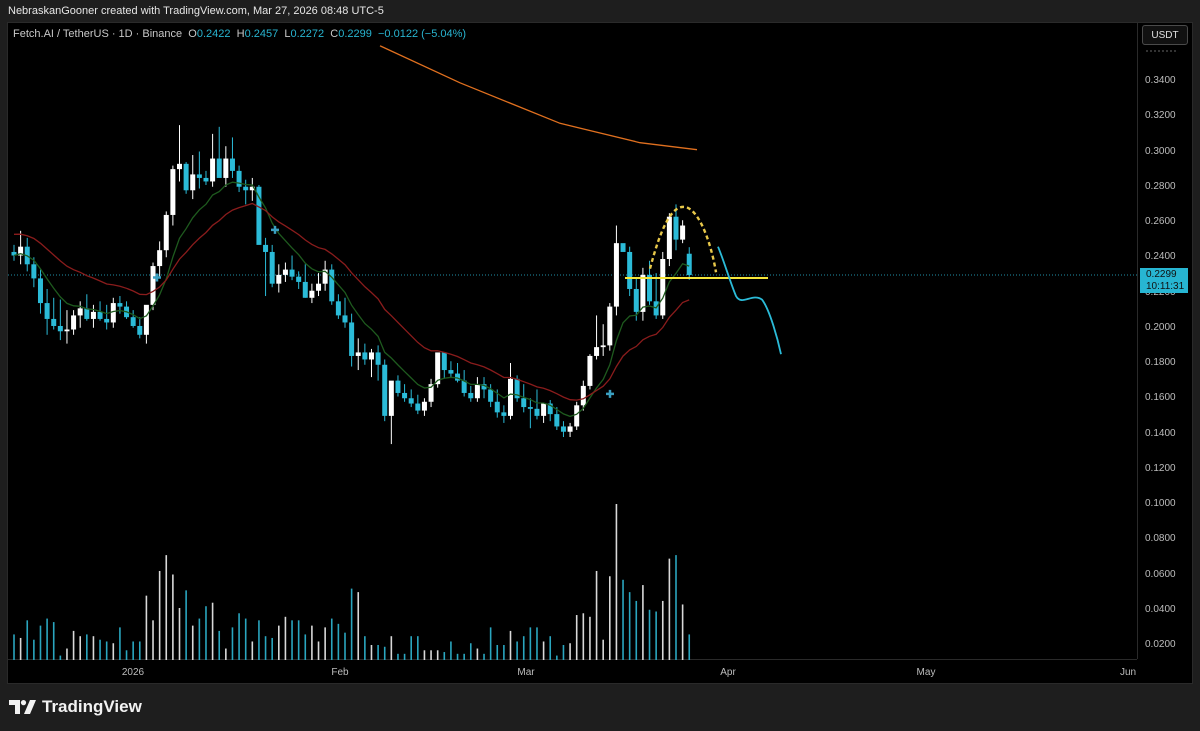 This screenshot has width=1200, height=731. What do you see at coordinates (1160, 362) in the screenshot?
I see `price-tick: 0.1800` at bounding box center [1160, 362].